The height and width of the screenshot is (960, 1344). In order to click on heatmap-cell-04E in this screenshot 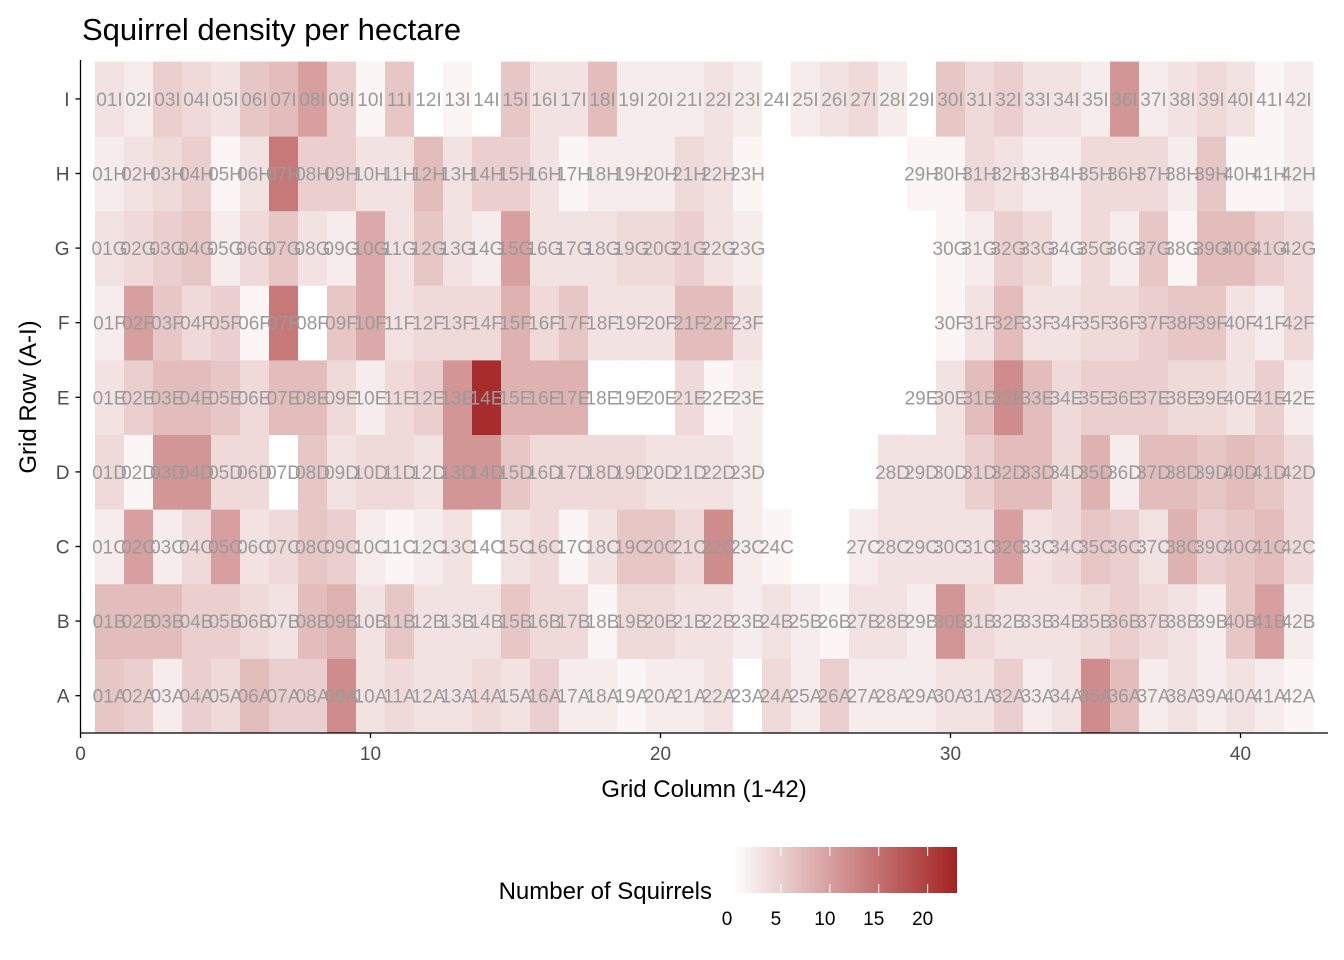, I will do `click(197, 397)`.